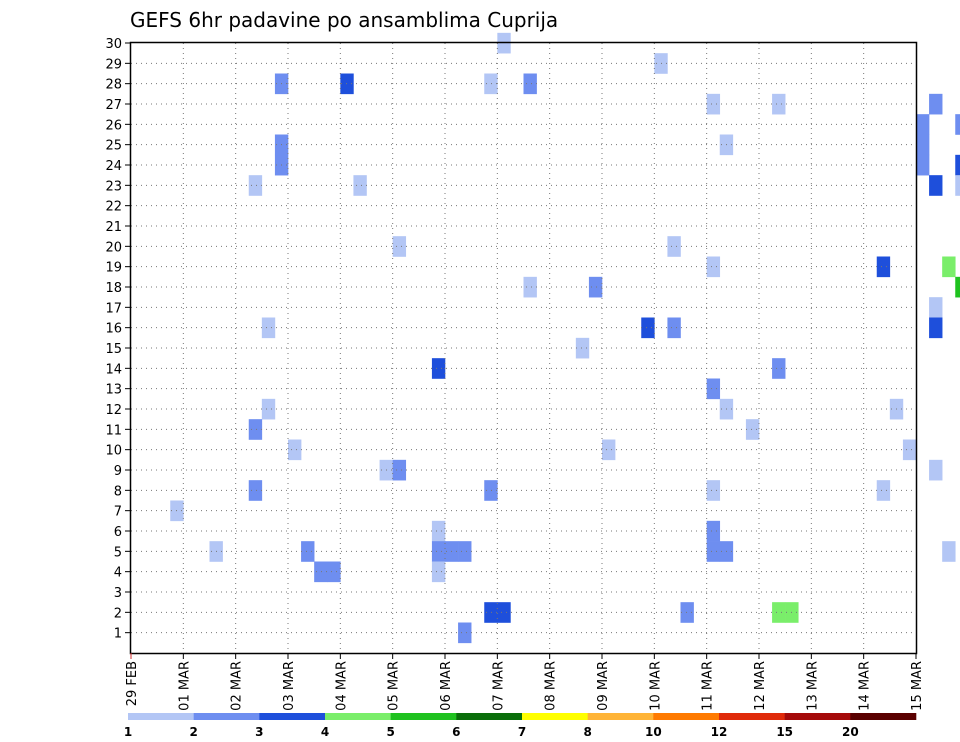  I want to click on legend-label: 6, so click(456, 732).